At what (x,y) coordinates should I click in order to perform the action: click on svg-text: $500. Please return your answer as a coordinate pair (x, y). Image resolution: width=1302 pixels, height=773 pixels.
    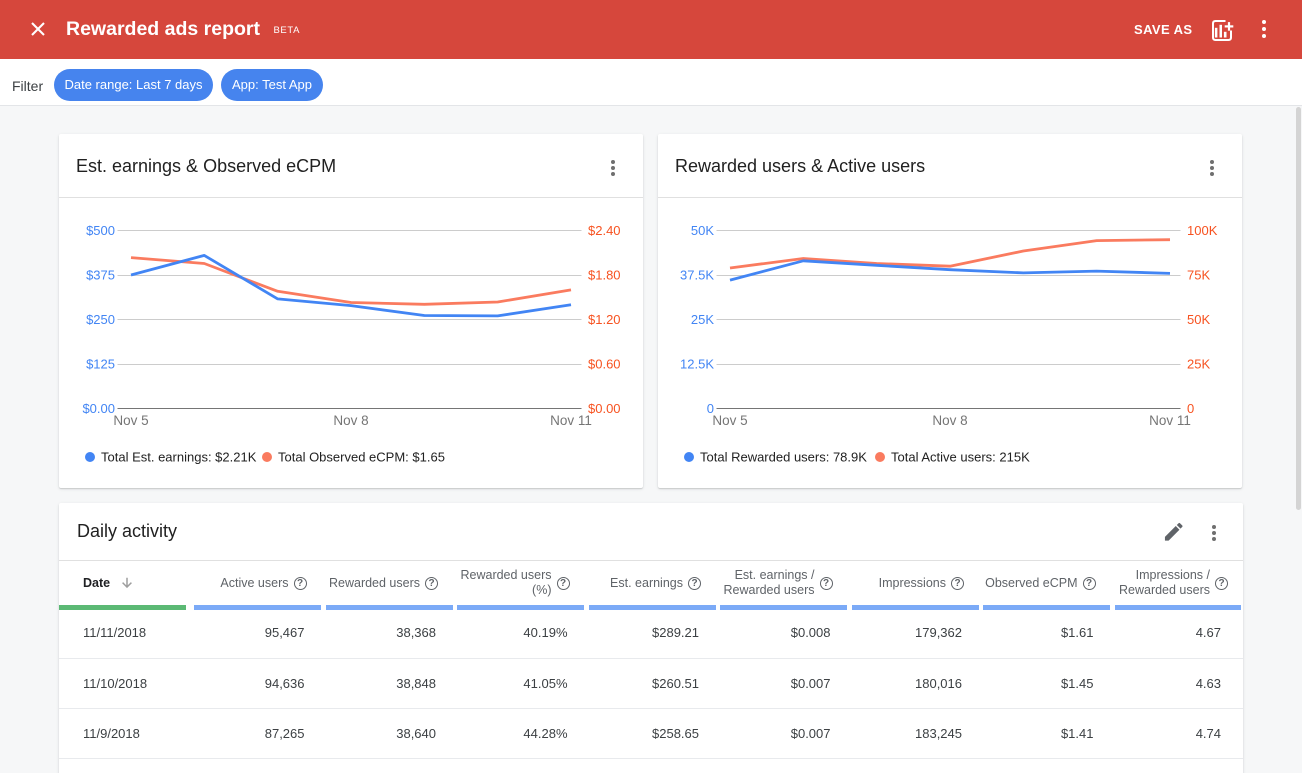
    Looking at the image, I should click on (100, 230).